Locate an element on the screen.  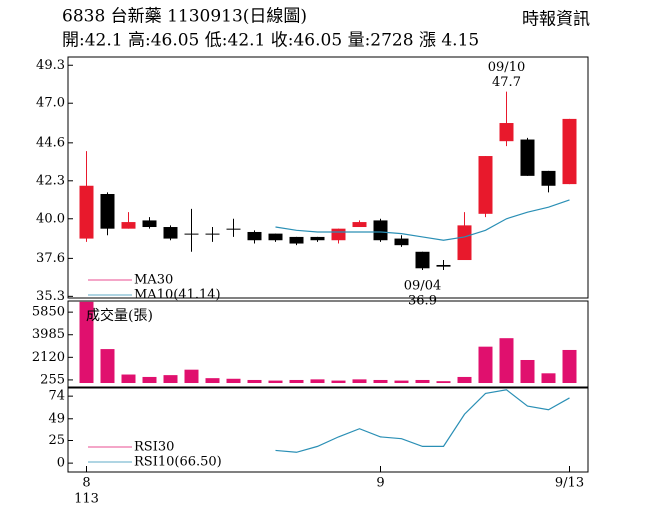
source: 時報資訊 is located at coordinates (556, 20).